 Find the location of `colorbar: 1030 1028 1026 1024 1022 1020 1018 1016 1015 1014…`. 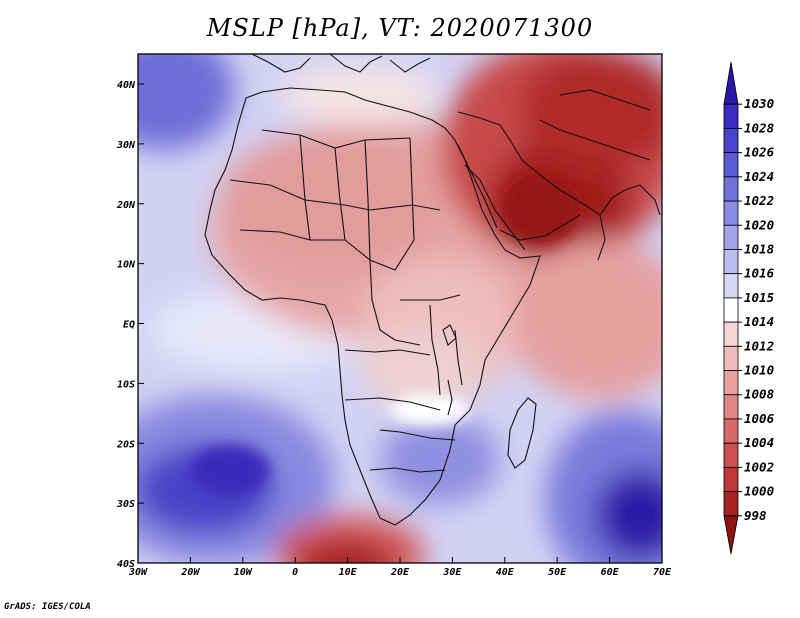

colorbar: 1030 1028 1026 1024 1022 1020 1018 1016 1015 1014… is located at coordinates (749, 308).